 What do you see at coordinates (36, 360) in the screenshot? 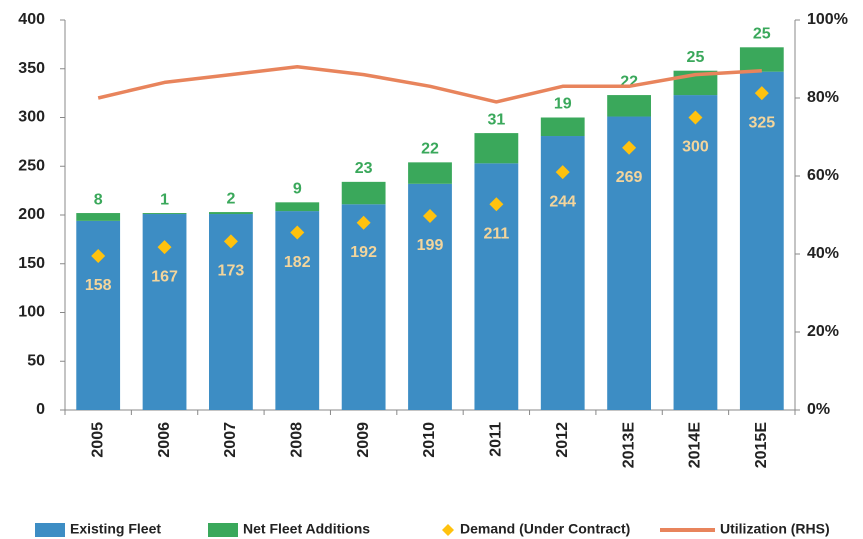
I see `y-tick-label: 50` at bounding box center [36, 360].